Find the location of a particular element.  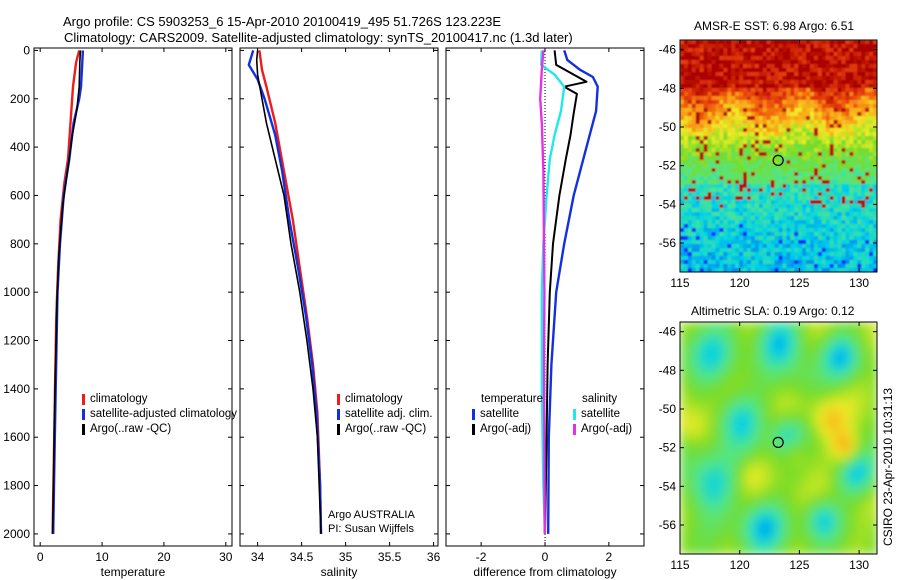

y-tick-label: 800 is located at coordinates (20, 244).